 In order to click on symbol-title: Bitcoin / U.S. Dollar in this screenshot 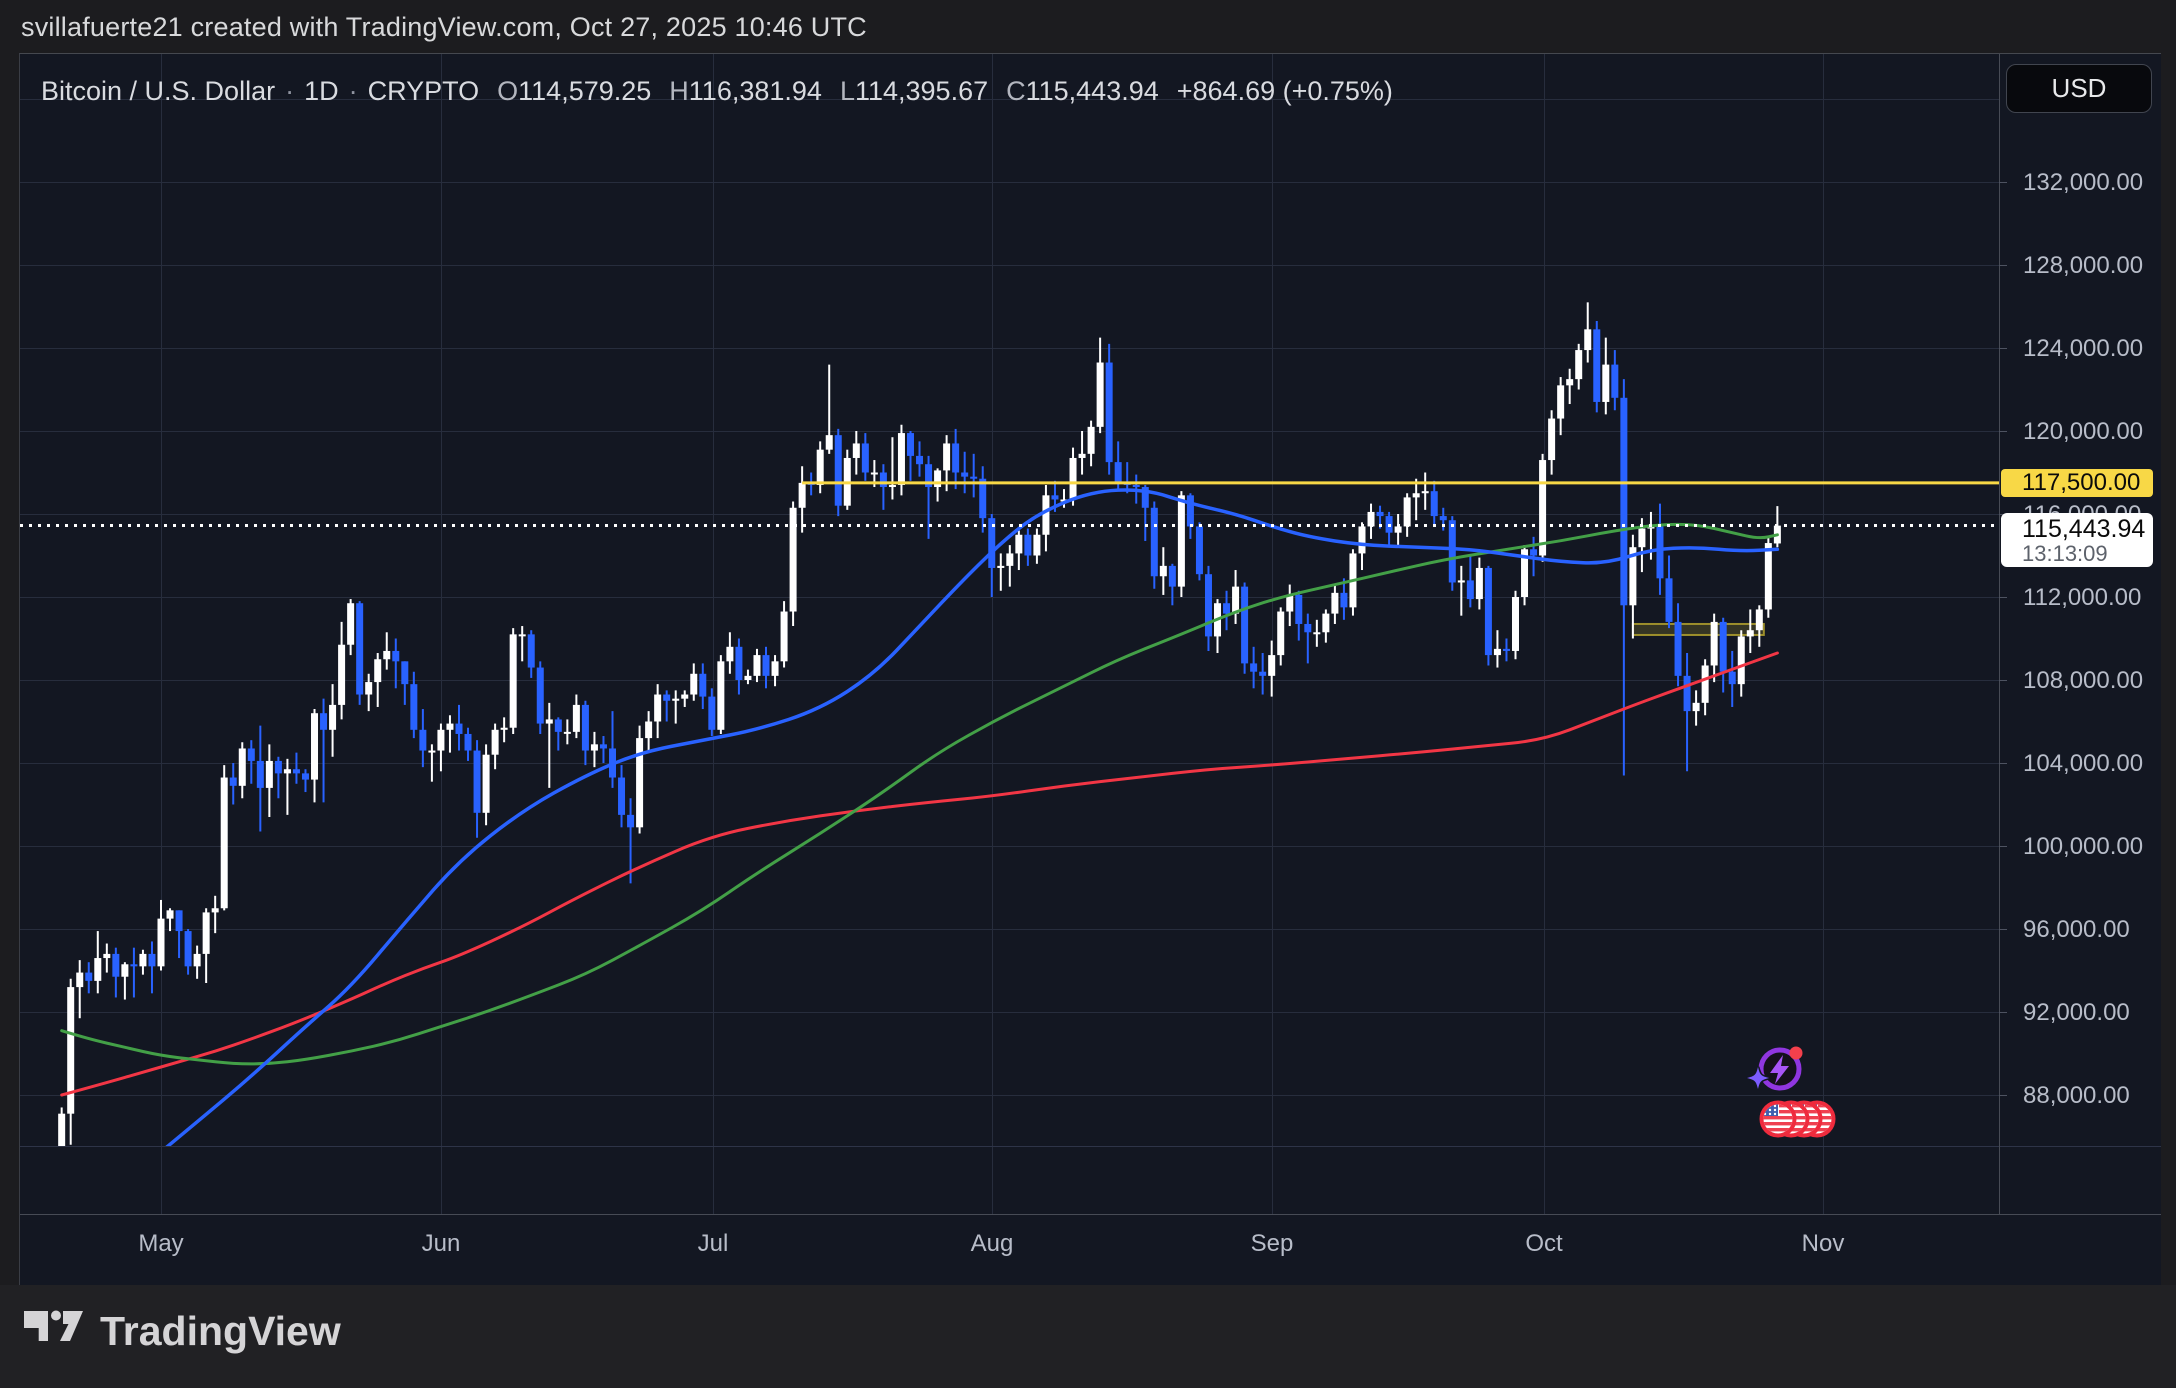, I will do `click(158, 91)`.